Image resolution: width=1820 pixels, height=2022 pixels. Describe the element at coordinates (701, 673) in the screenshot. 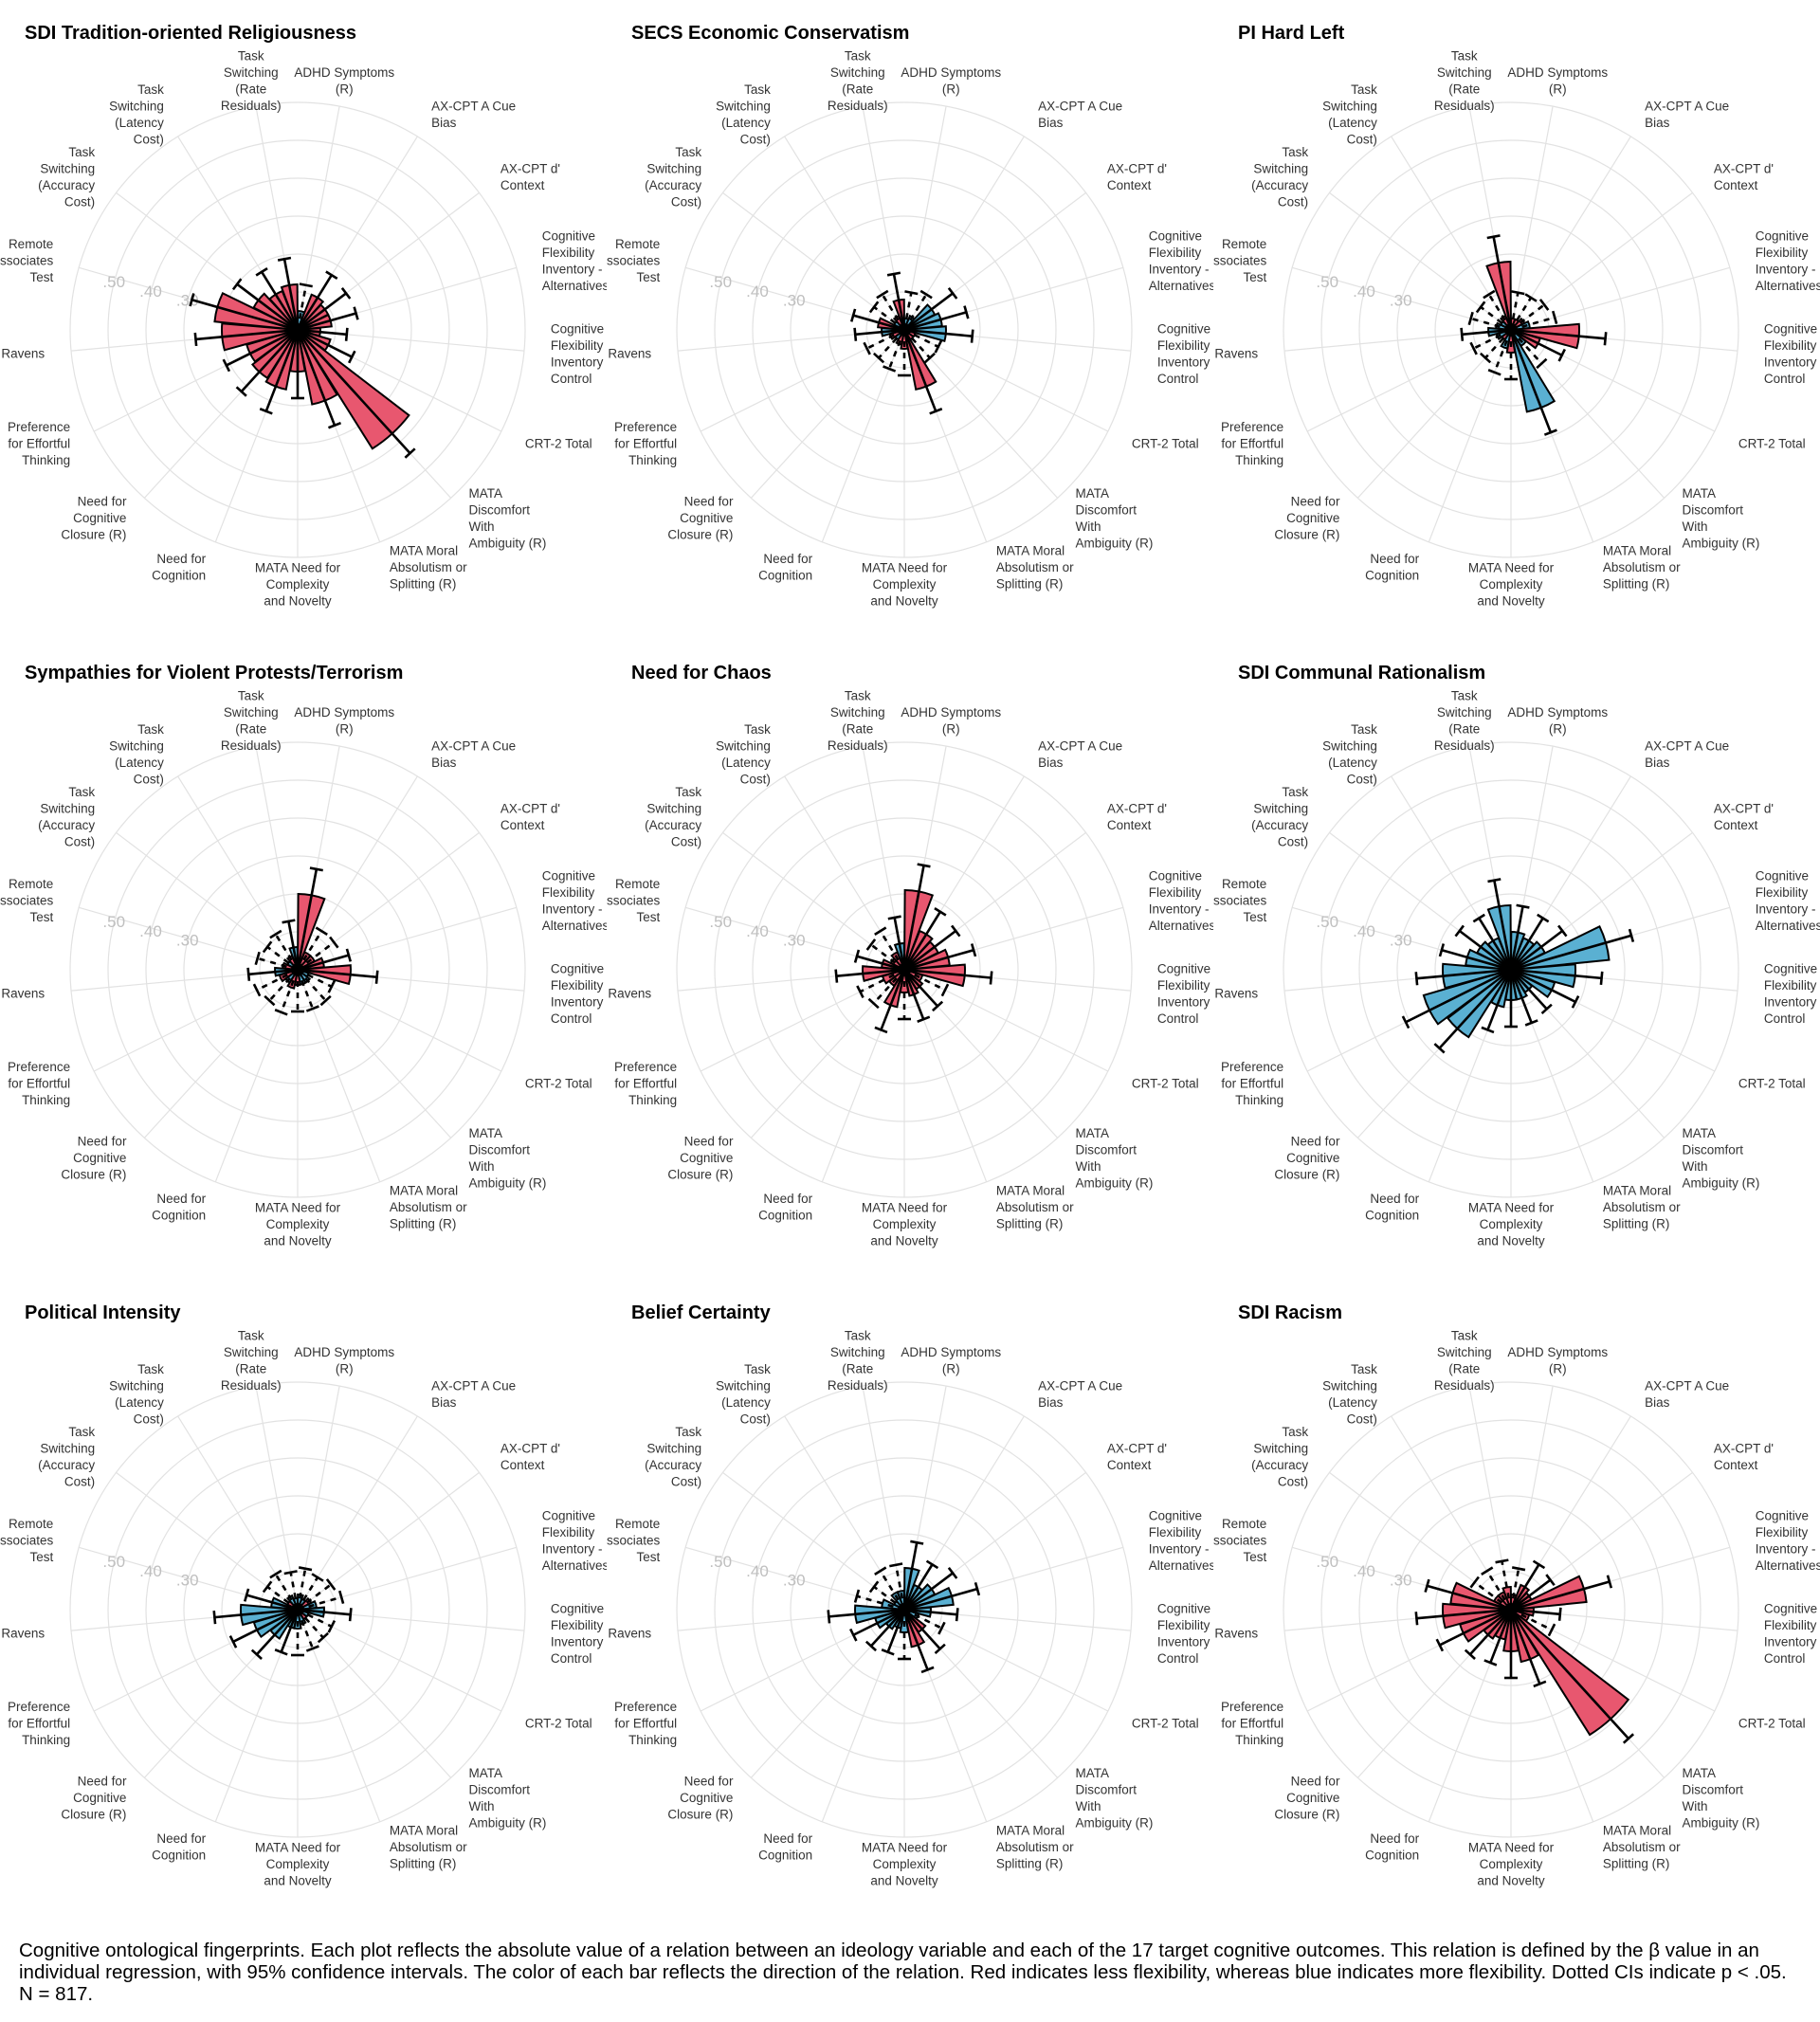

I see `chart-title: Need for Chaos` at that location.